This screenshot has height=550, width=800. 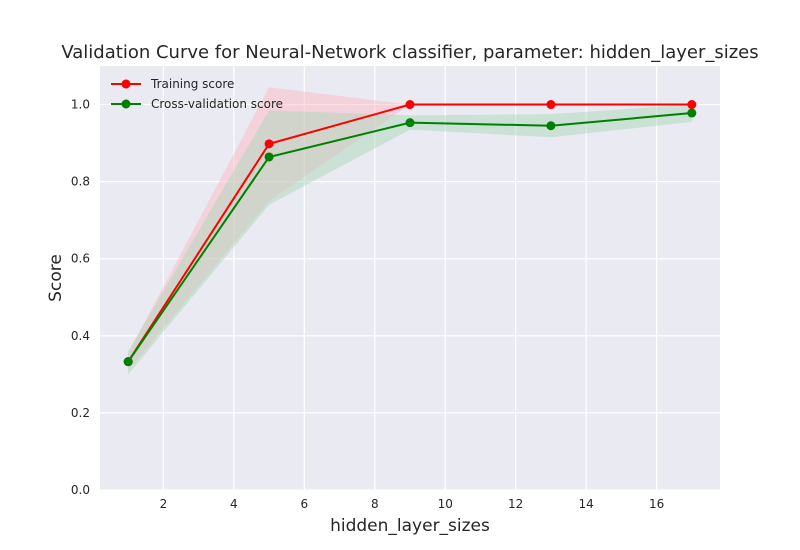 What do you see at coordinates (410, 526) in the screenshot?
I see `x-axis-label: hidden_layer_sizes` at bounding box center [410, 526].